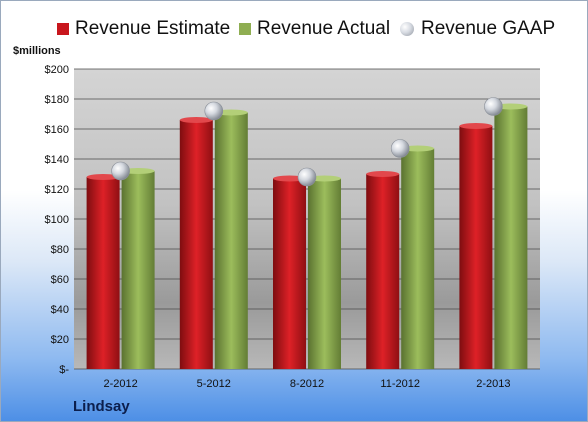 This screenshot has height=422, width=588. Describe the element at coordinates (214, 111) in the screenshot. I see `marker-revenue-gaap-5-2012` at that location.